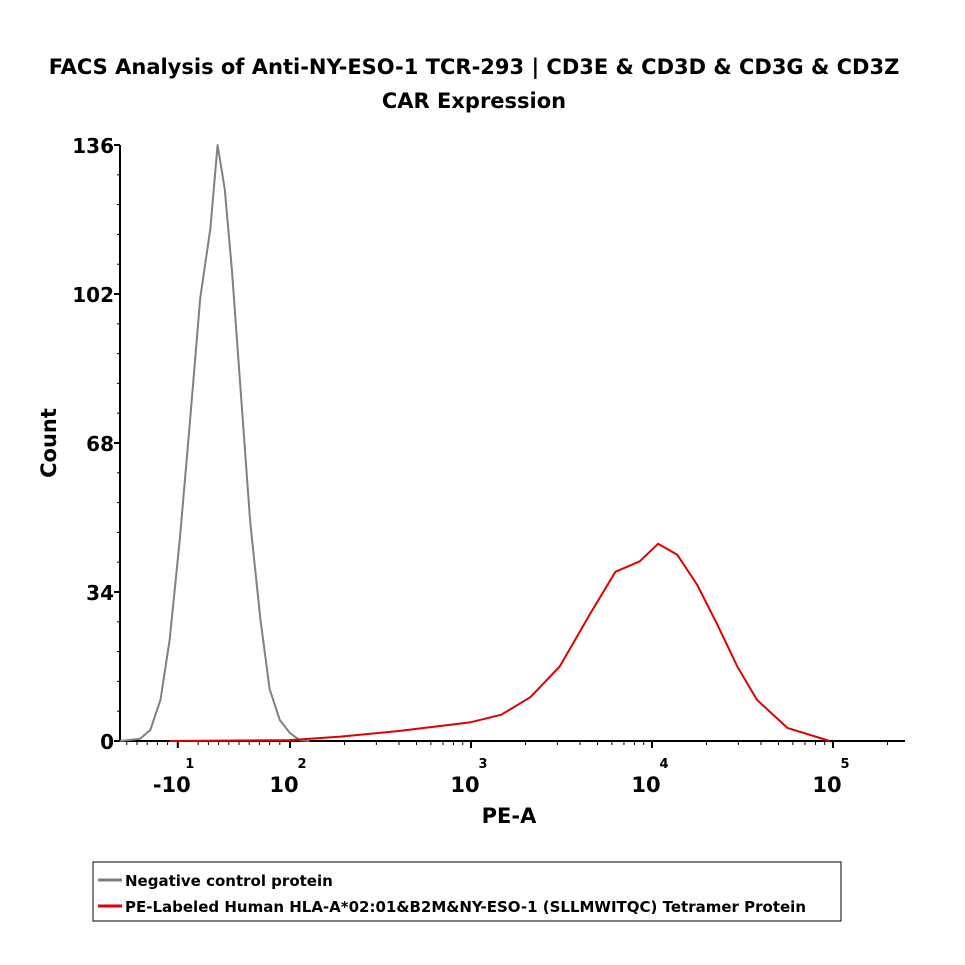 The image size is (965, 965). Describe the element at coordinates (100, 444) in the screenshot. I see `y-tick-label: 68` at that location.